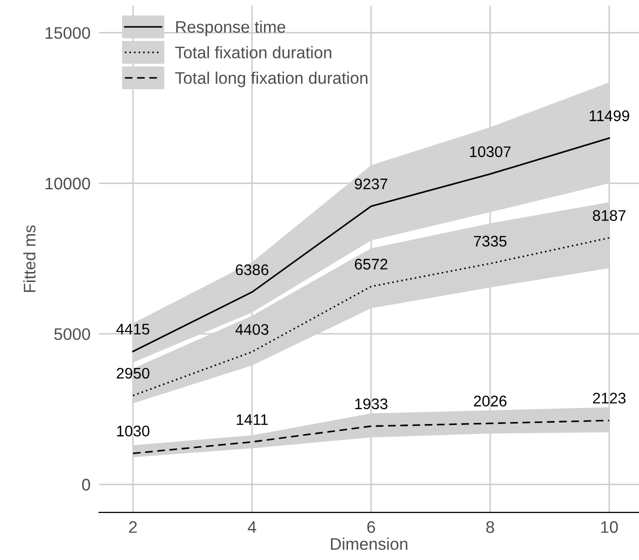  Describe the element at coordinates (609, 527) in the screenshot. I see `x-tick-label: 10` at that location.